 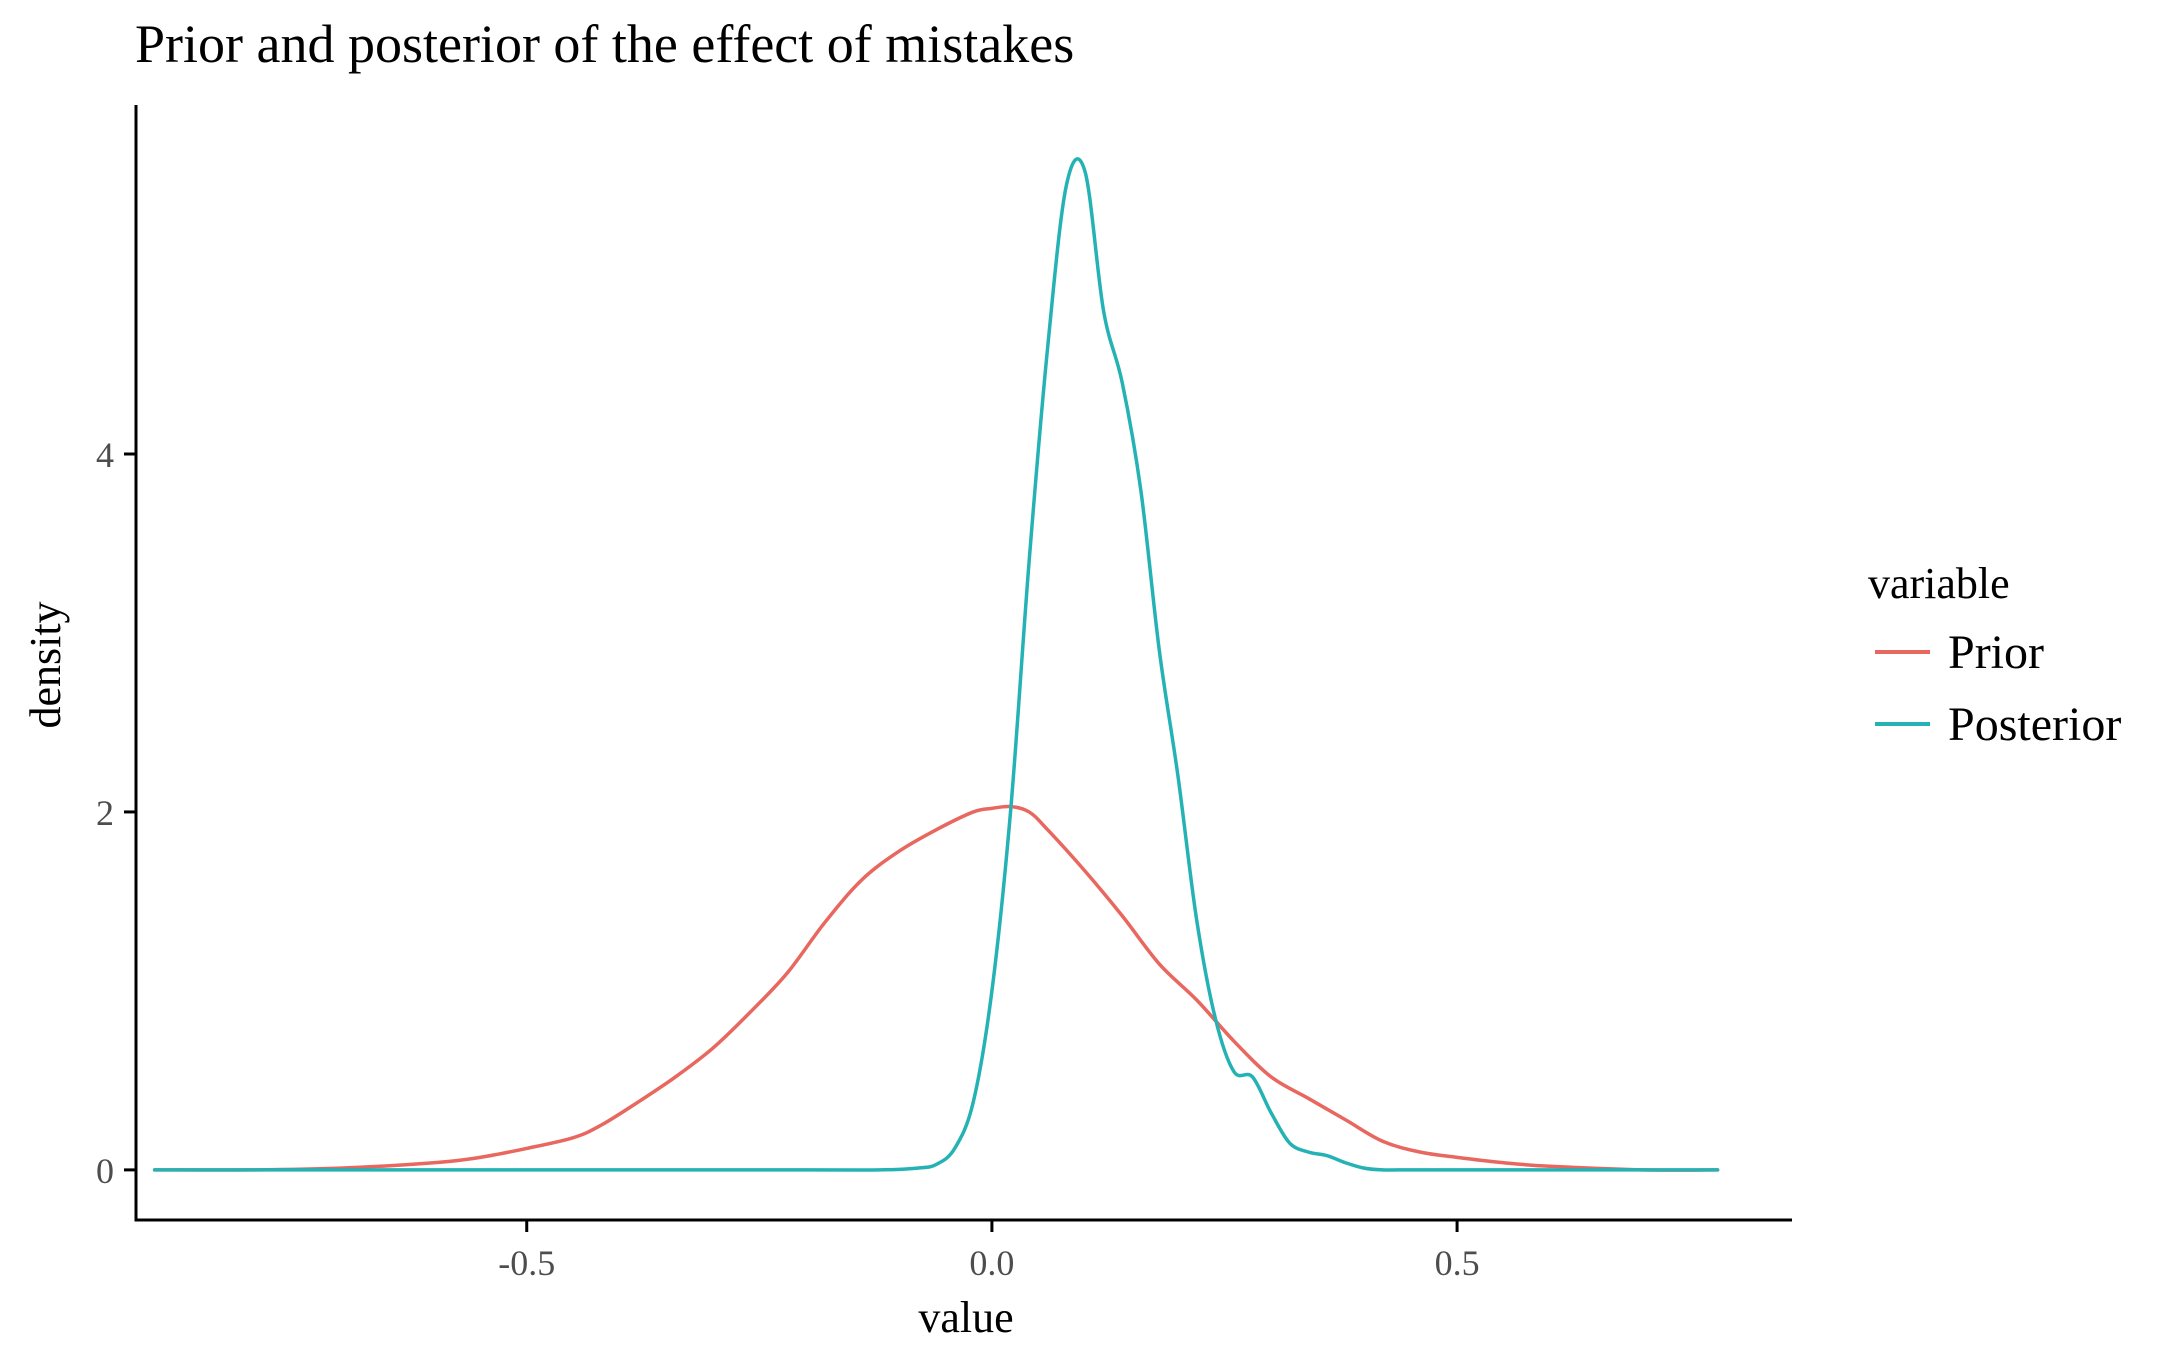 What do you see at coordinates (965, 1317) in the screenshot?
I see `x-axis-label: value` at bounding box center [965, 1317].